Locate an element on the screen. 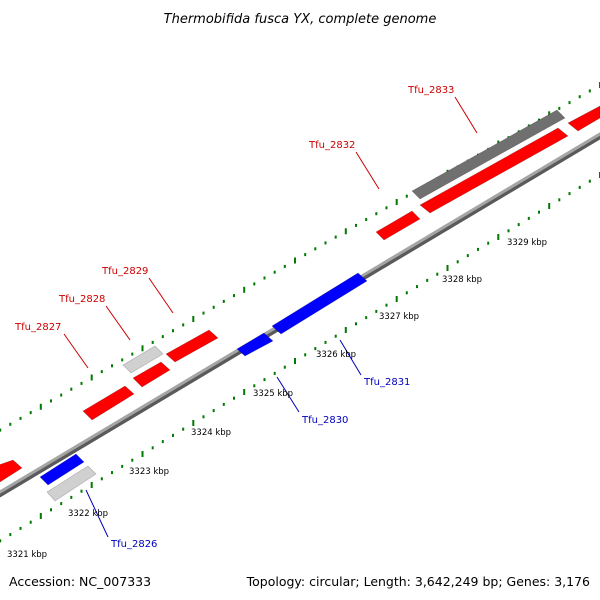 This screenshot has height=600, width=600. ruler-label: 3326 kbp is located at coordinates (336, 355).